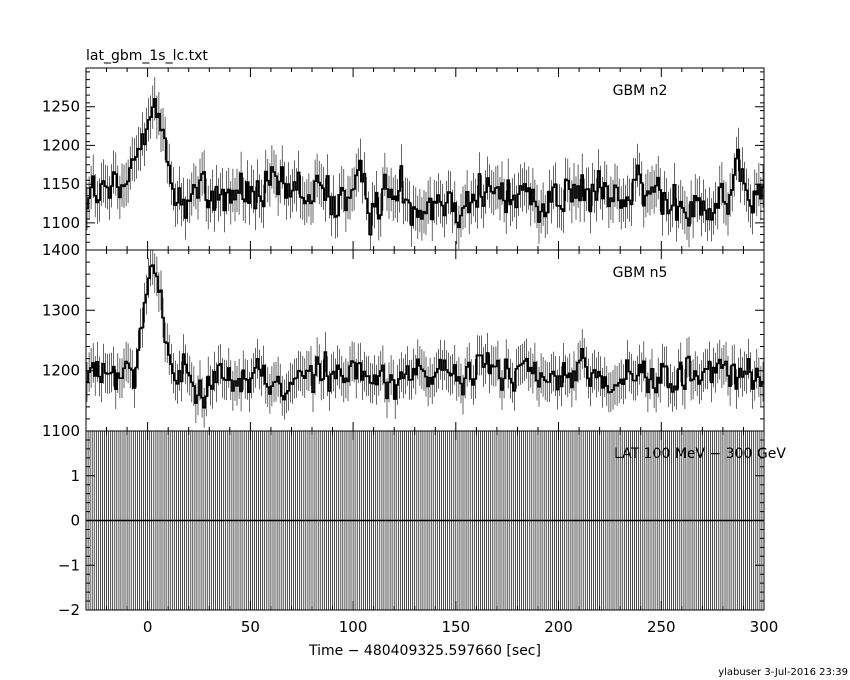  I want to click on y-tick-label: 1250, so click(61, 107).